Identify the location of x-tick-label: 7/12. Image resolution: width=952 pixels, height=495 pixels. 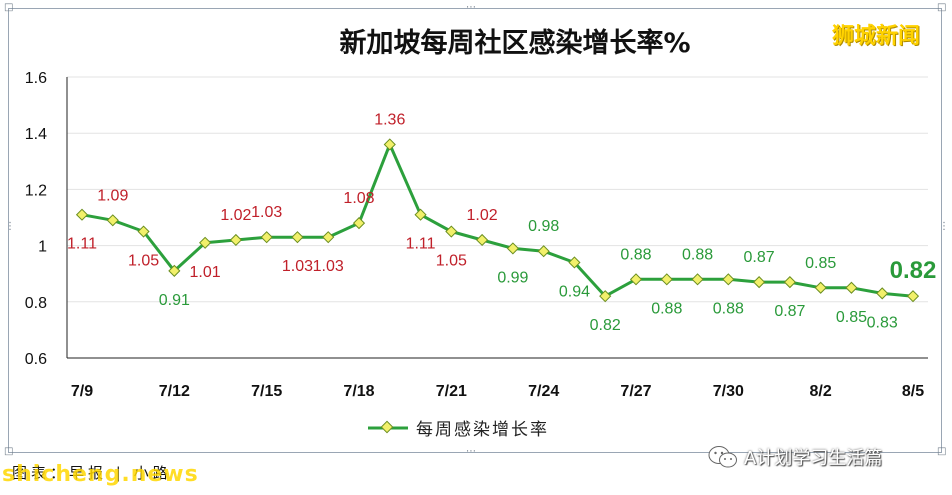
(174, 391).